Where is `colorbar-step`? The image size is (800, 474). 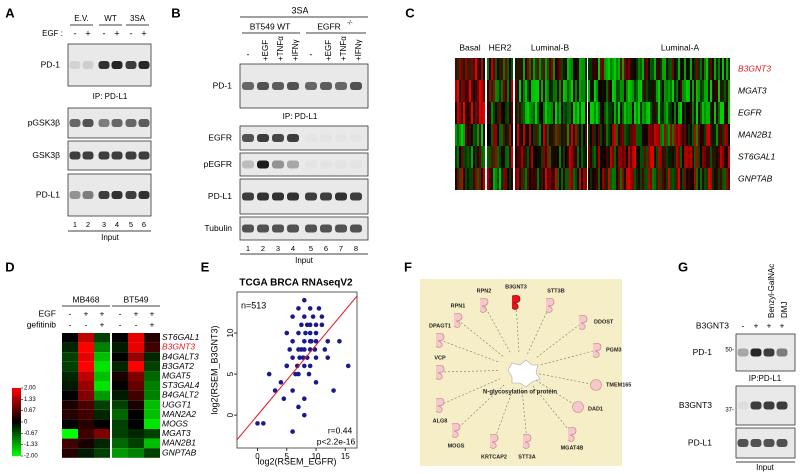
colorbar-step is located at coordinates (16, 445).